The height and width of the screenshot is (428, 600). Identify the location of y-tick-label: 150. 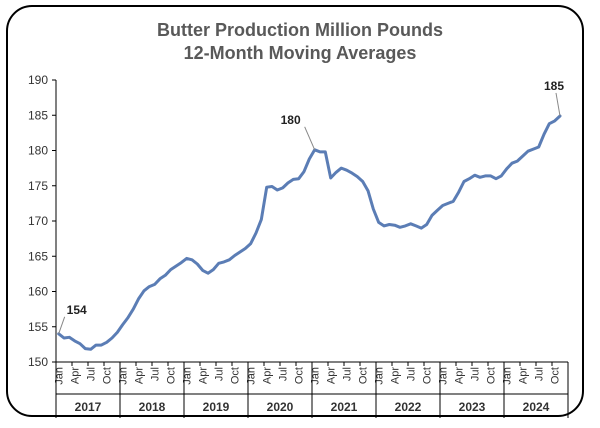
(38, 362).